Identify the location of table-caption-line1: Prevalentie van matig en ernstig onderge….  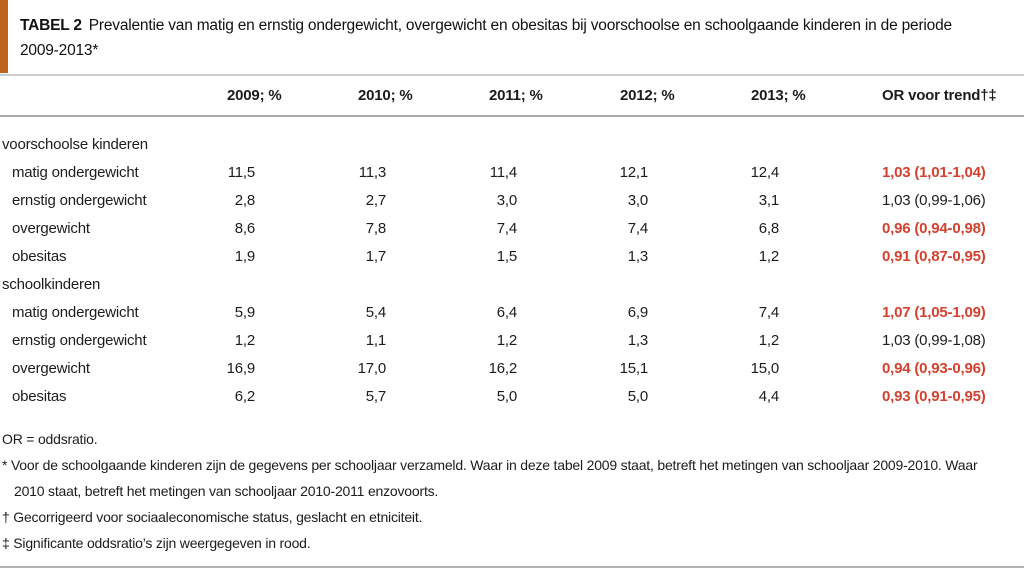
(520, 25).